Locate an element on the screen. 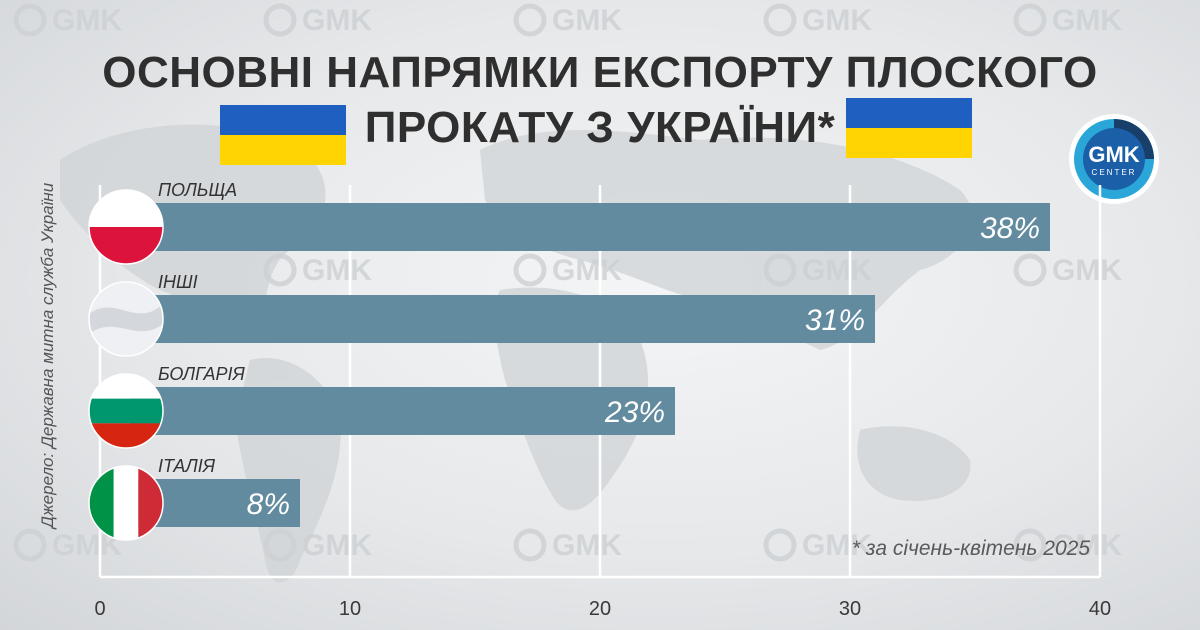 The height and width of the screenshot is (630, 1200). value-label: 8% is located at coordinates (268, 504).